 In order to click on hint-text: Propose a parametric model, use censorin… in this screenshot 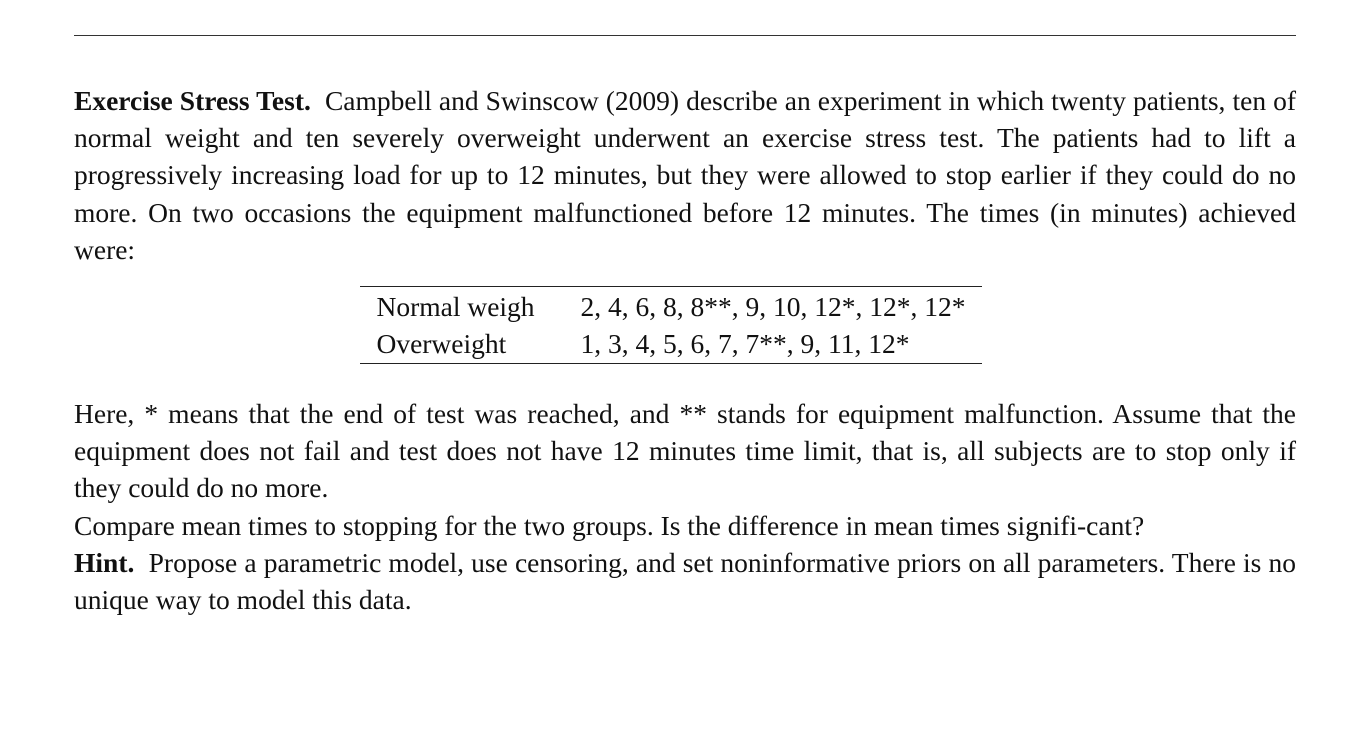, I will do `click(685, 581)`.